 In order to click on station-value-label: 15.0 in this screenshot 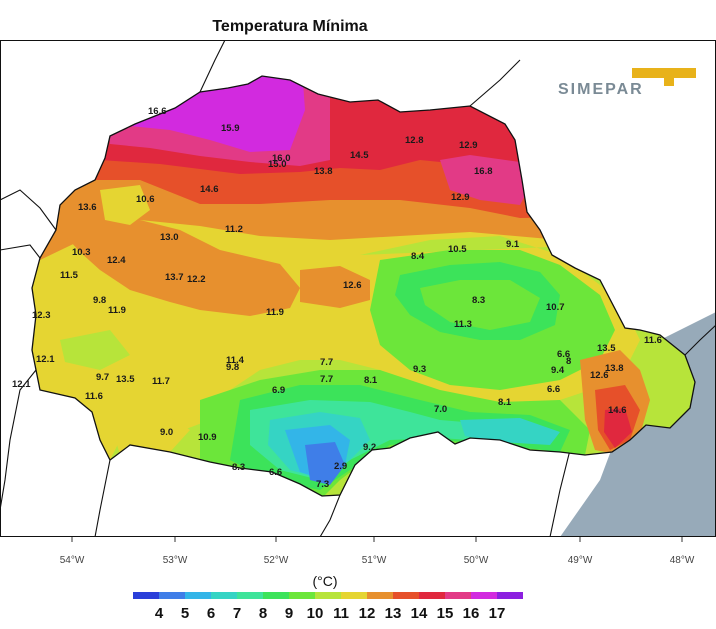, I will do `click(277, 164)`.